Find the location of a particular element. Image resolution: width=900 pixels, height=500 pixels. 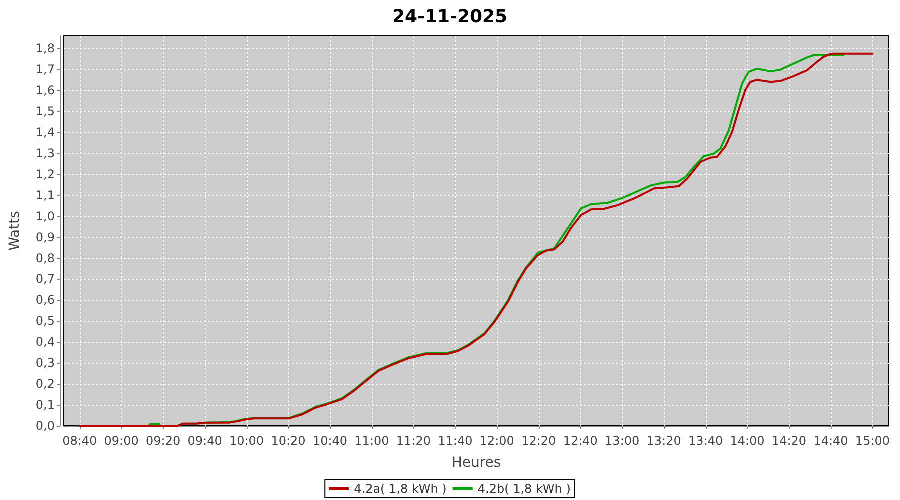

y-tick-label: 0,7 is located at coordinates (45, 279).